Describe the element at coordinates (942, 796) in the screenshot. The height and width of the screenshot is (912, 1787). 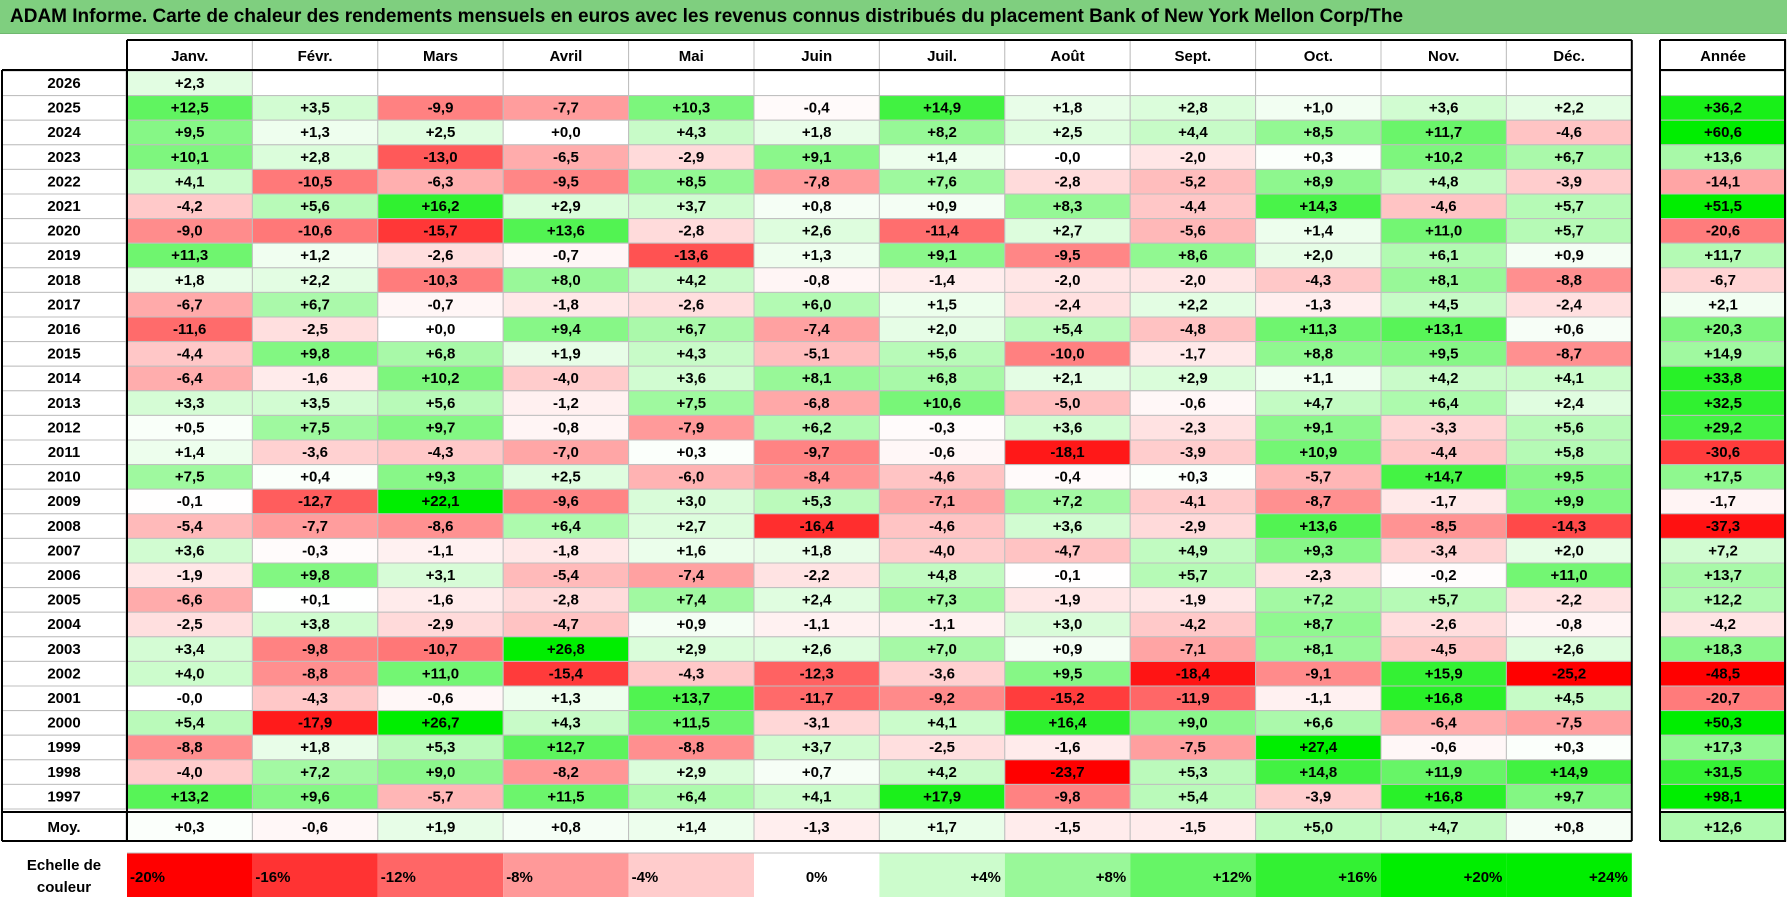
I see `cell-value: +17,9` at that location.